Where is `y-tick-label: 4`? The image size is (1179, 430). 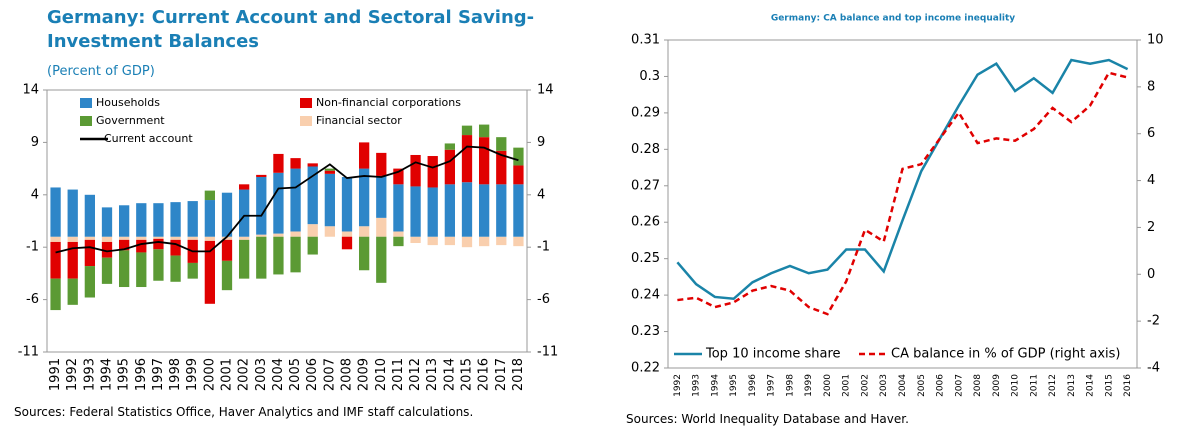 y-tick-label: 4 is located at coordinates (35, 194).